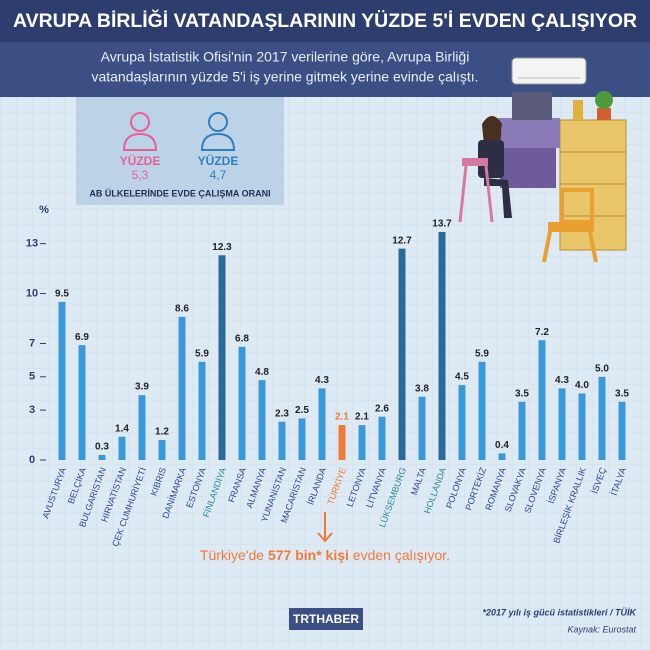  I want to click on title-band, so click(325, 21).